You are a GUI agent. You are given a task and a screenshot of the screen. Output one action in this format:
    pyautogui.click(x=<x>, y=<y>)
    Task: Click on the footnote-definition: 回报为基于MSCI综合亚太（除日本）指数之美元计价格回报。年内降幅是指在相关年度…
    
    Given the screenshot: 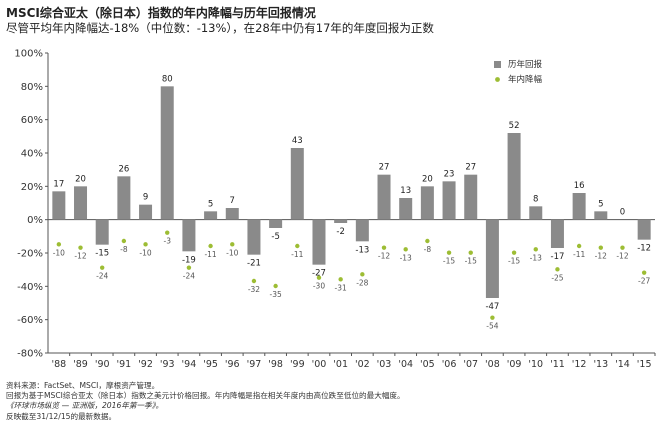 What is the action you would take?
    pyautogui.click(x=205, y=396)
    